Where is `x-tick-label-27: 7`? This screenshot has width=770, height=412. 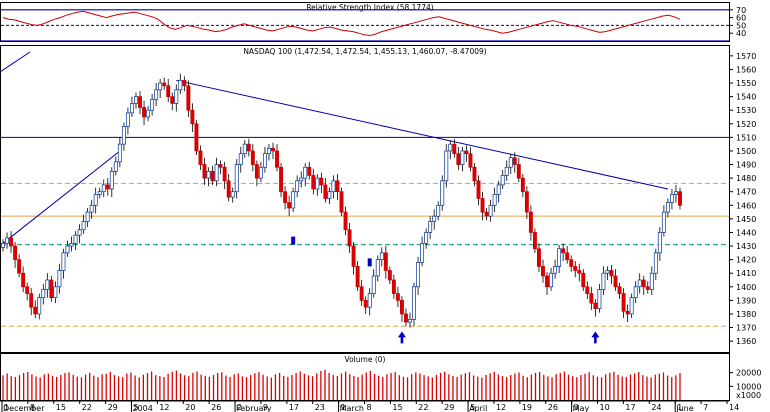
x-tick-label-27: 7 is located at coordinates (705, 407).